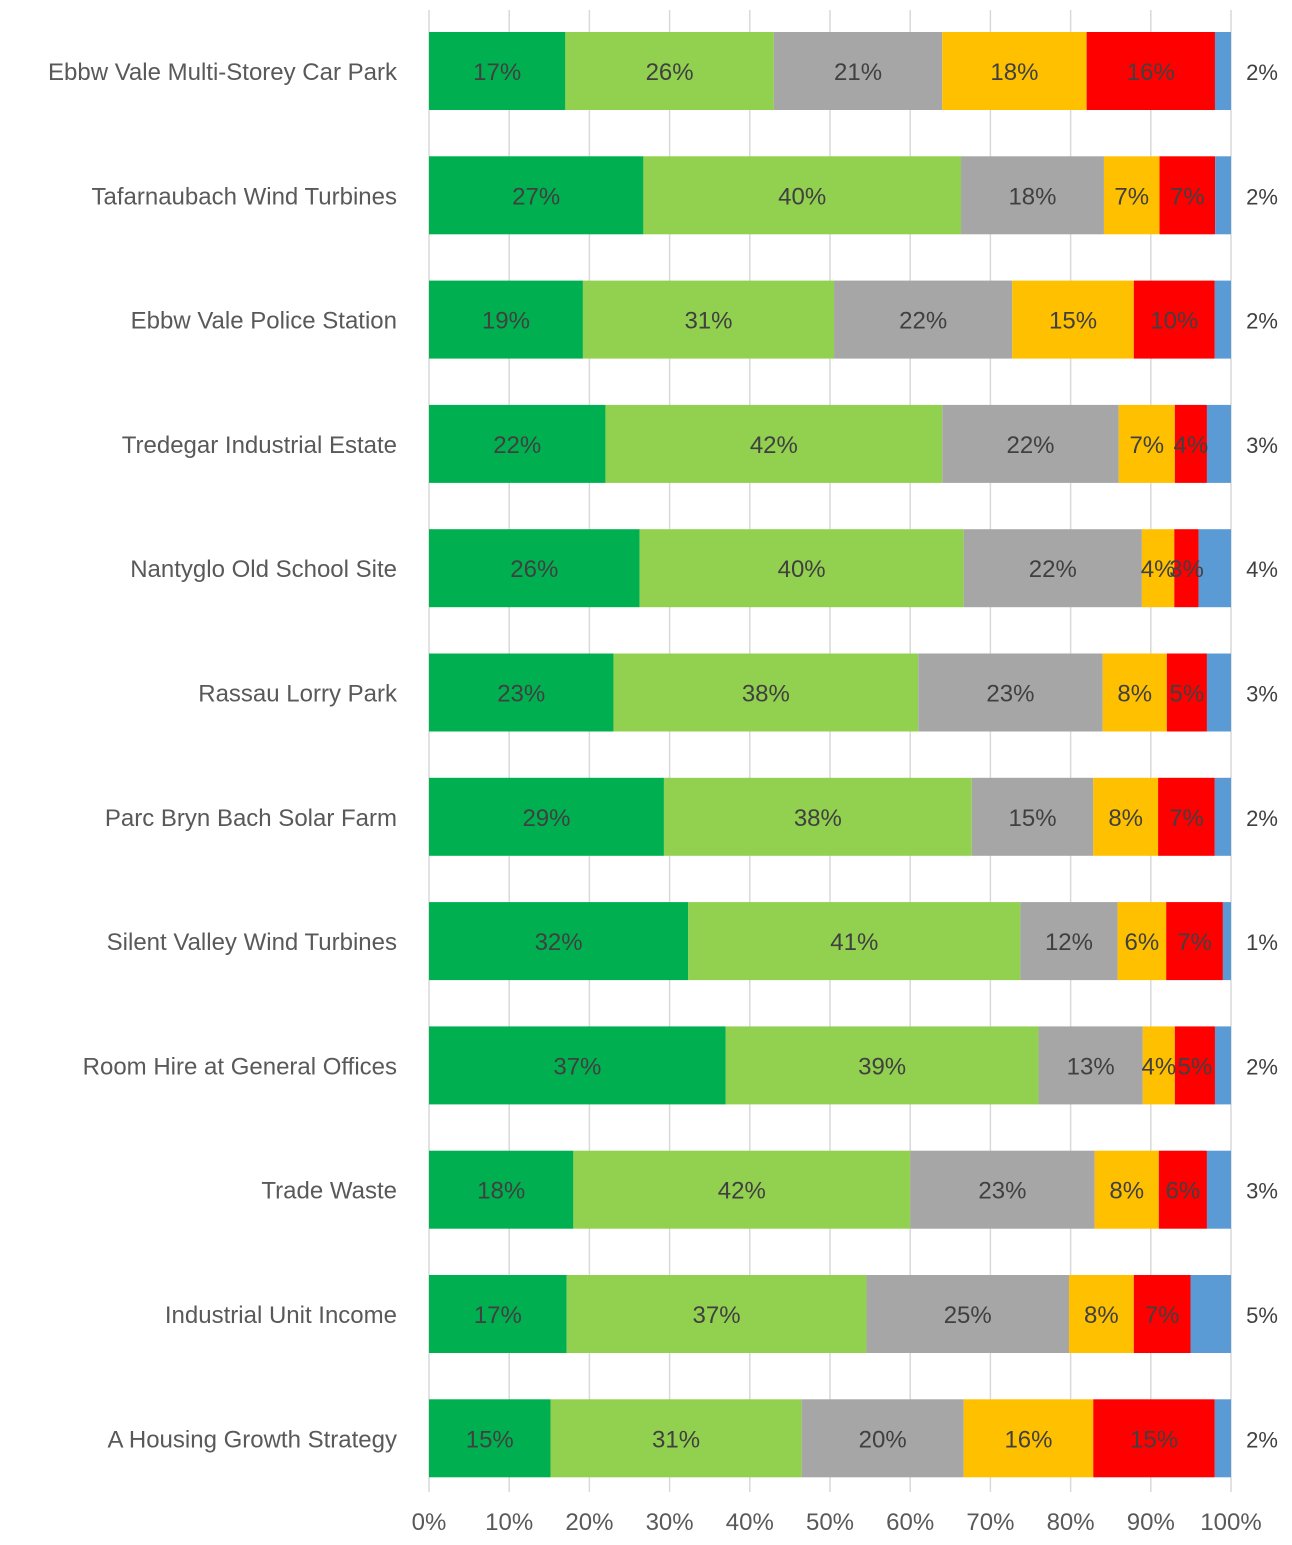  What do you see at coordinates (837, 1522) in the screenshot?
I see `value-axis: 0% 10% 20% 30% 40% 50% 60% 70% 80% 90% 100%` at bounding box center [837, 1522].